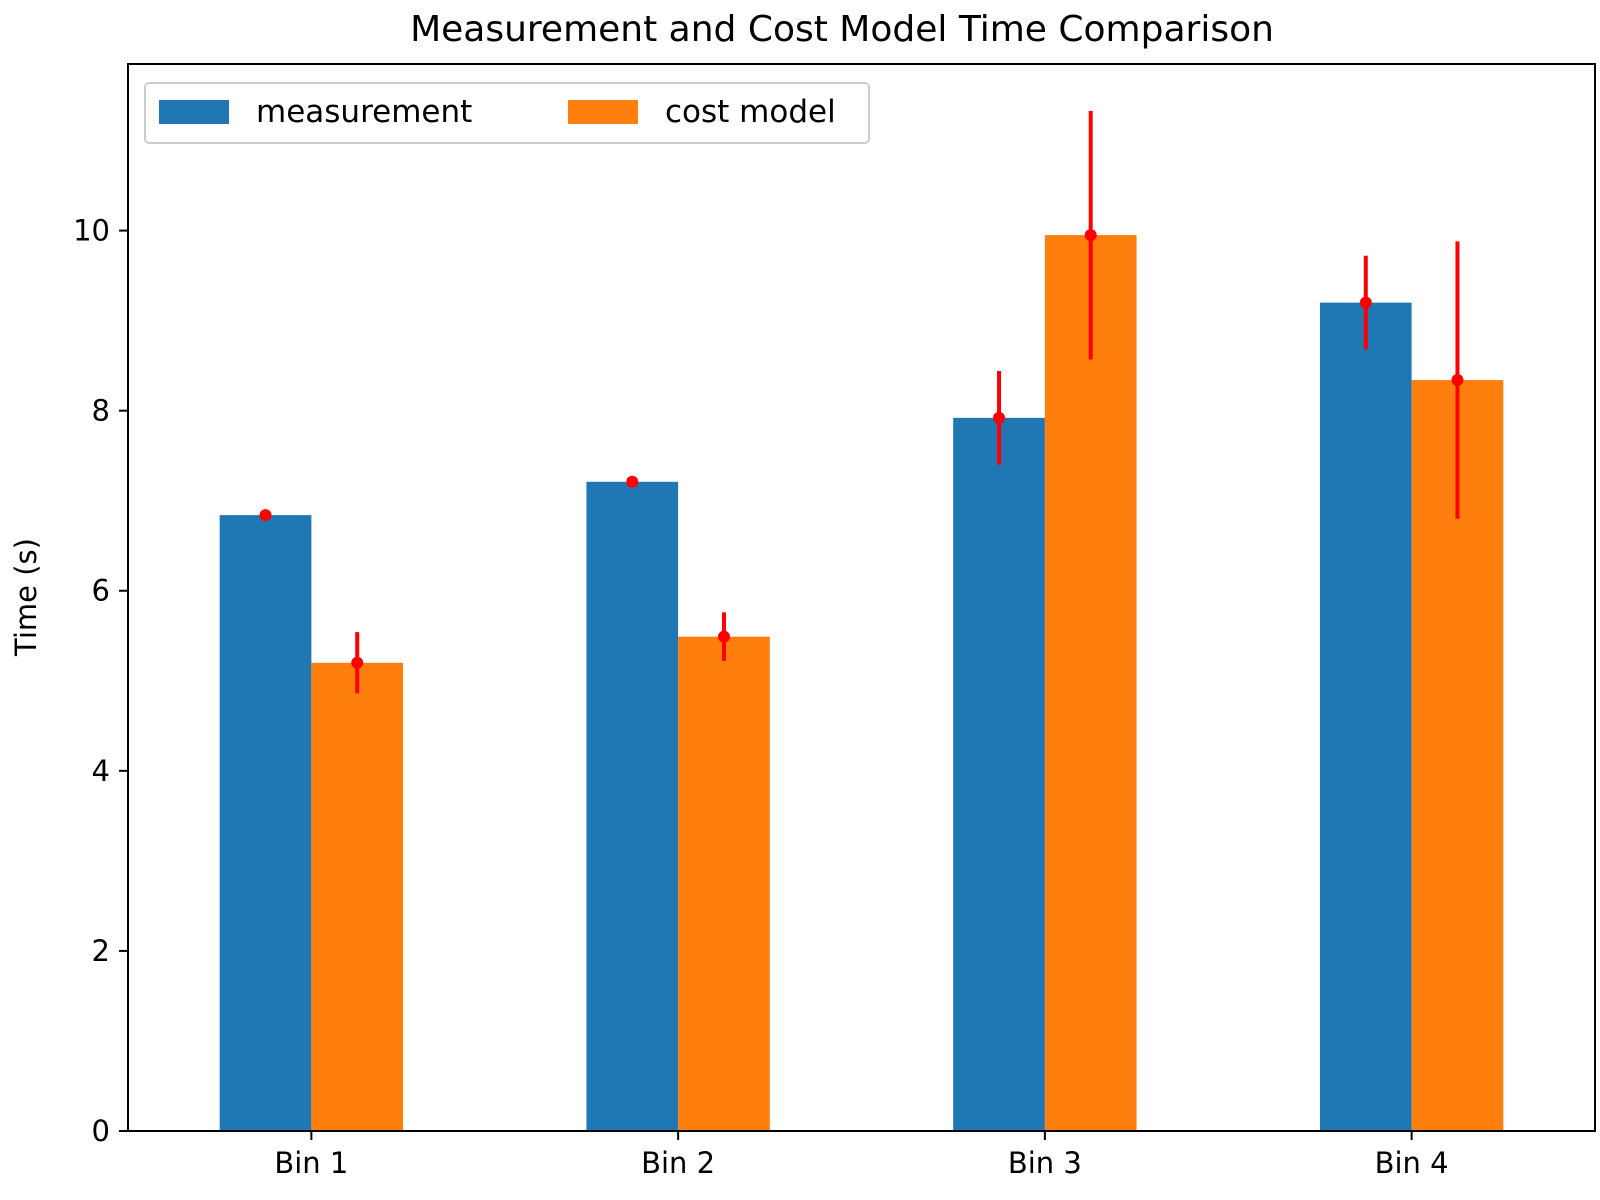 Image resolution: width=1600 pixels, height=1200 pixels. I want to click on legend-label-measurement: measurement, so click(364, 112).